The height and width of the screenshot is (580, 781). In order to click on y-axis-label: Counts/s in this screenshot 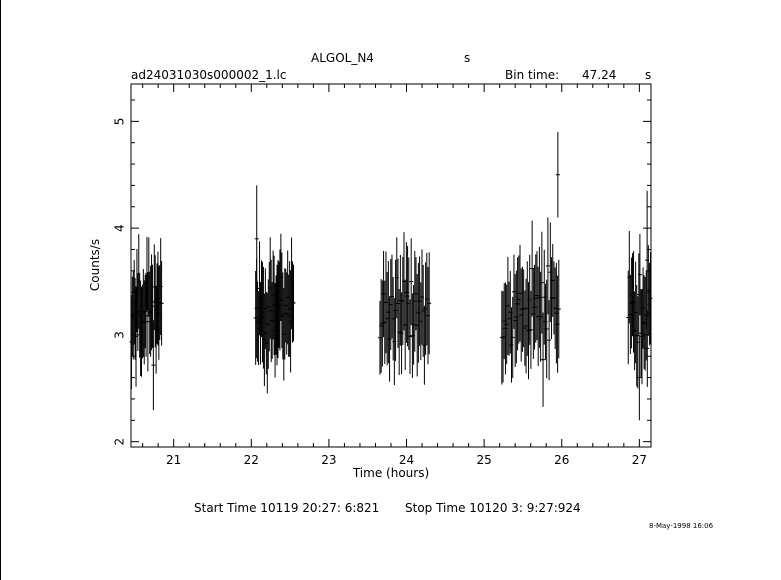, I will do `click(95, 265)`.